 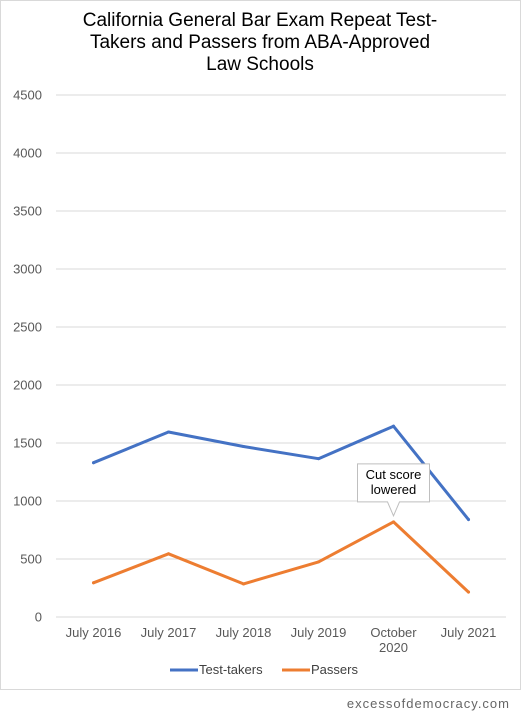 What do you see at coordinates (27, 95) in the screenshot?
I see `y-tick-label-4500: 4500` at bounding box center [27, 95].